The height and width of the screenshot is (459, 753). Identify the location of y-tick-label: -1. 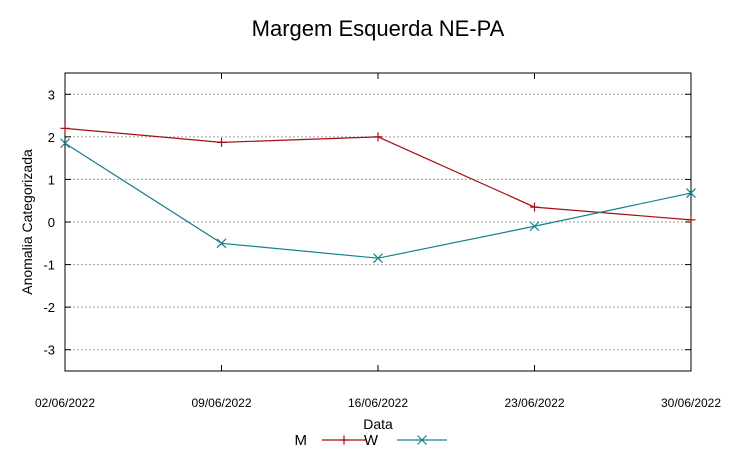
(49, 265).